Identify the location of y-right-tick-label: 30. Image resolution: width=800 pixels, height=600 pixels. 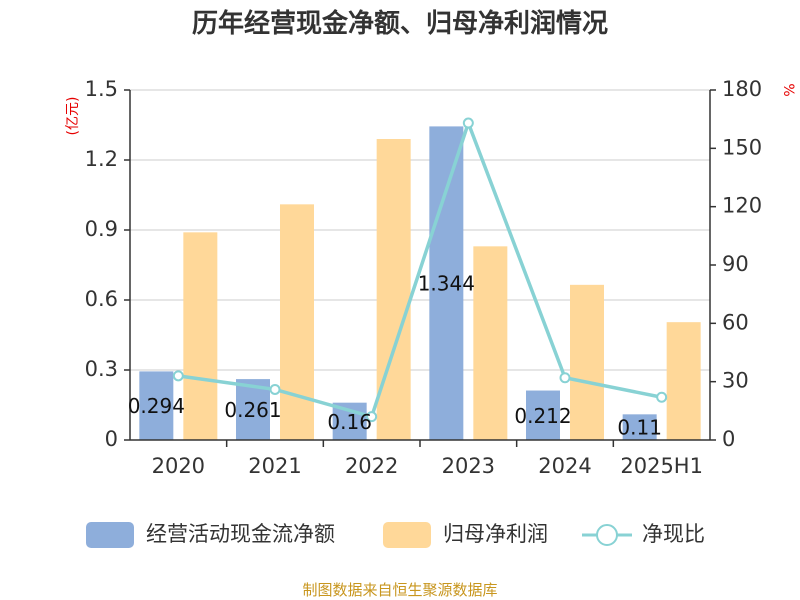
(735, 381).